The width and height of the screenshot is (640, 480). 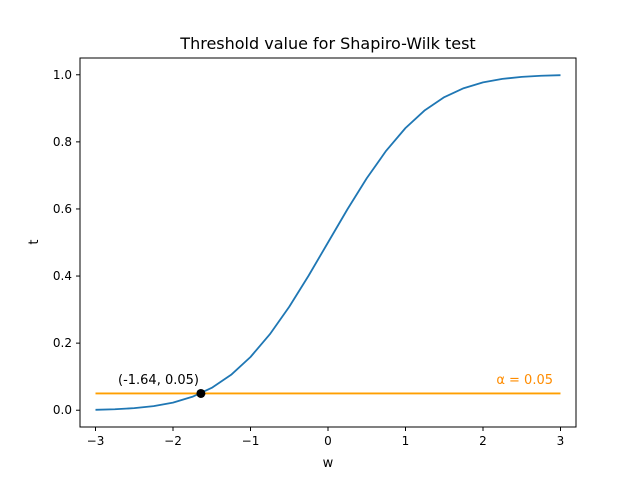 I want to click on y-tick-label: 0.2, so click(x=62, y=343).